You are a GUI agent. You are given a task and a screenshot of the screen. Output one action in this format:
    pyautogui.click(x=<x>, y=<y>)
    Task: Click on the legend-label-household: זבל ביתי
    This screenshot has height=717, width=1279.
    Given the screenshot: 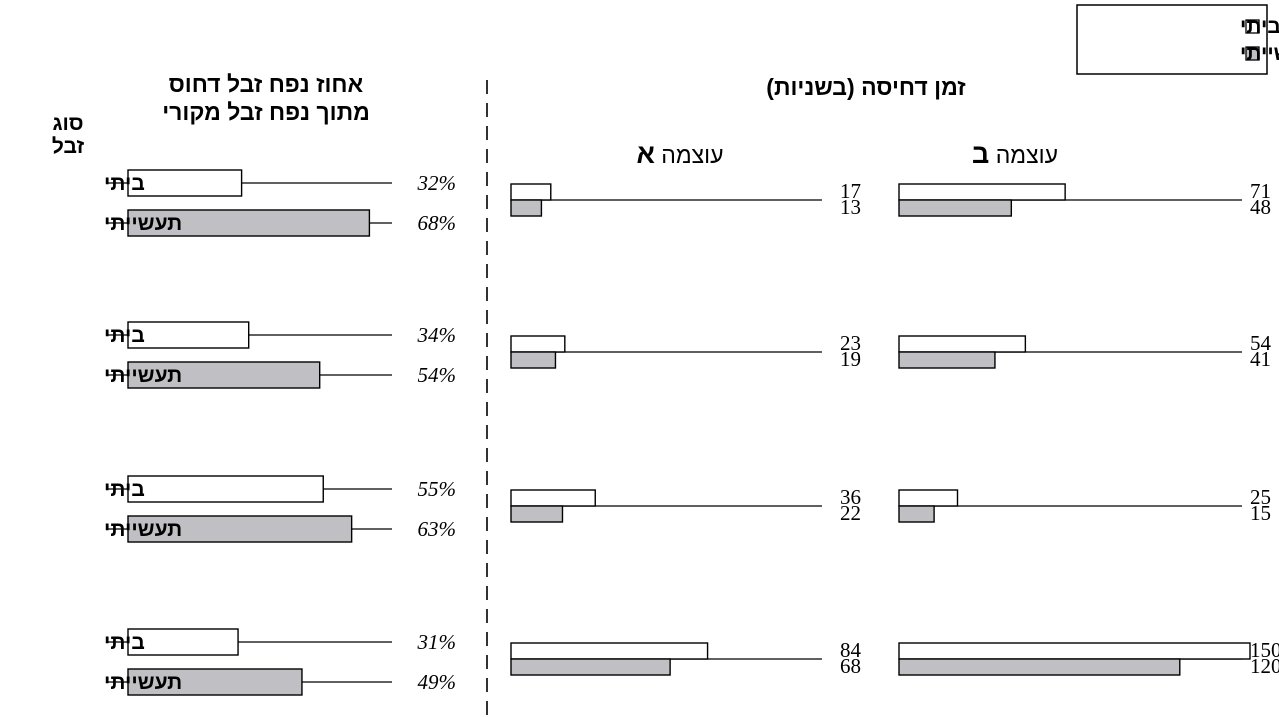 What is the action you would take?
    pyautogui.click(x=1259, y=26)
    